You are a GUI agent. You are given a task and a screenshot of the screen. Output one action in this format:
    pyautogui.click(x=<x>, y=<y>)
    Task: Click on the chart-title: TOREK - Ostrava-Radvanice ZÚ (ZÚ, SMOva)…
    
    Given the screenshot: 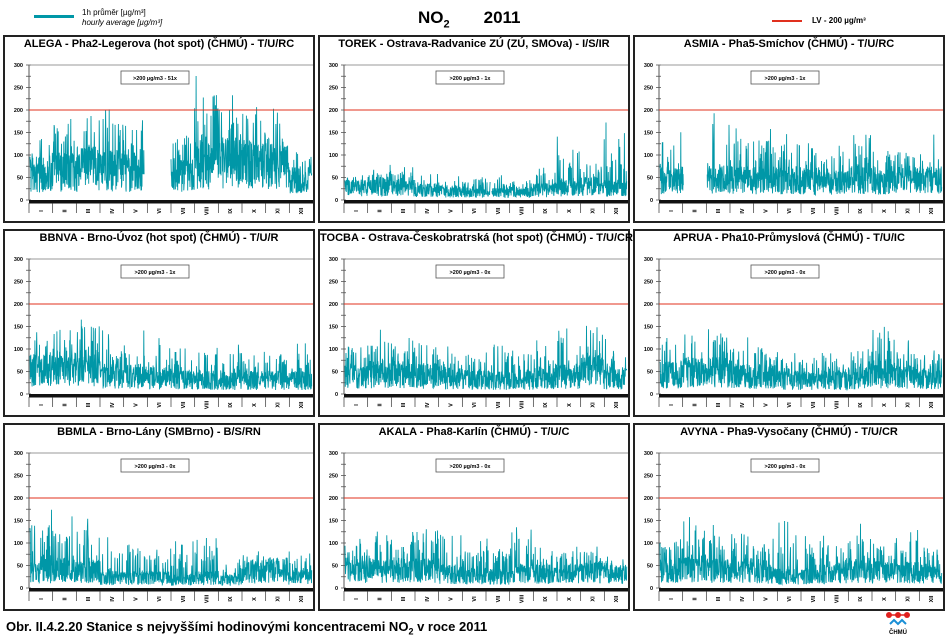 What is the action you would take?
    pyautogui.click(x=474, y=44)
    